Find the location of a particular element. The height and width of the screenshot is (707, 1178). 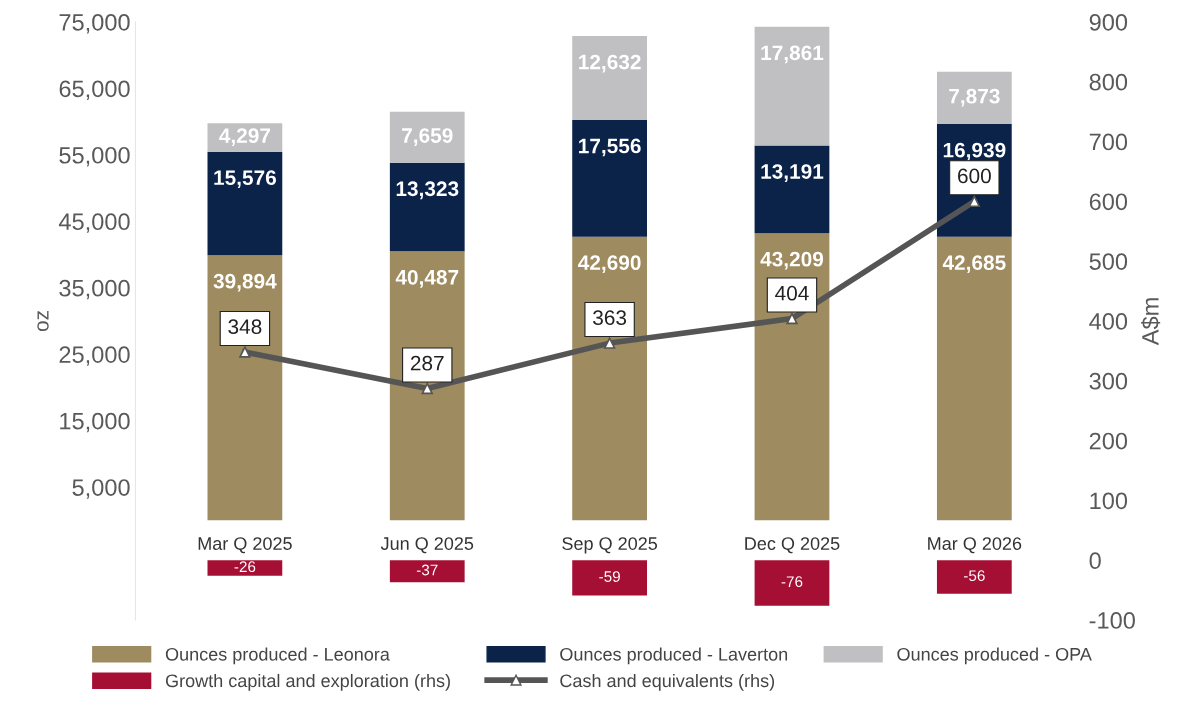

y-tick-label: 75,000 is located at coordinates (94, 23).